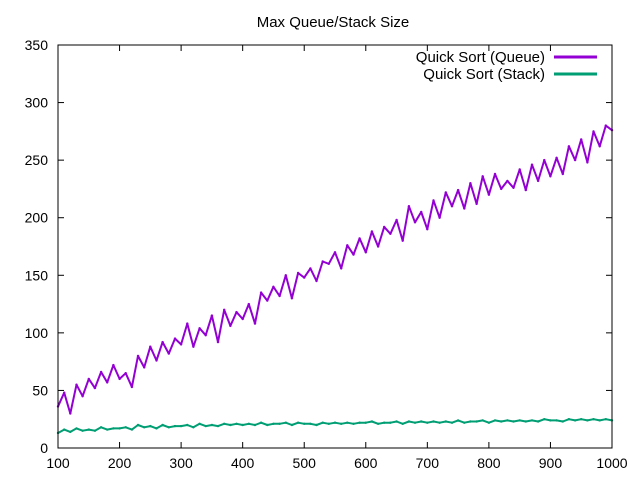 The width and height of the screenshot is (640, 480). Describe the element at coordinates (37, 218) in the screenshot. I see `y-tick-label: 200` at that location.